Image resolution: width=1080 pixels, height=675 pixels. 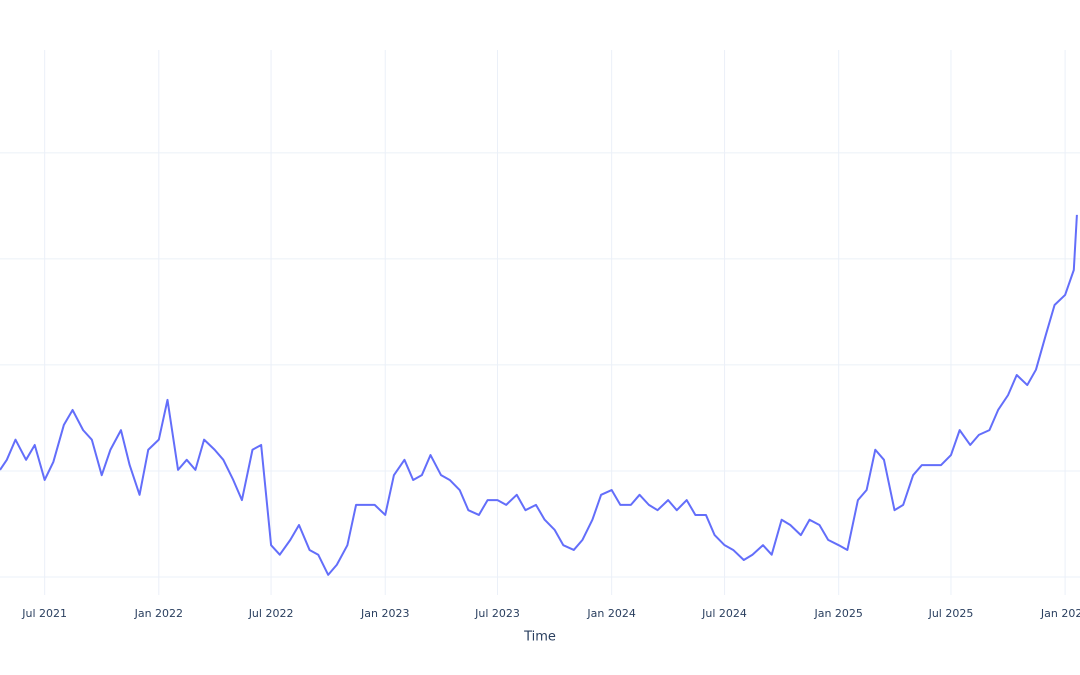 I want to click on x-axis-title: Time, so click(x=539, y=637).